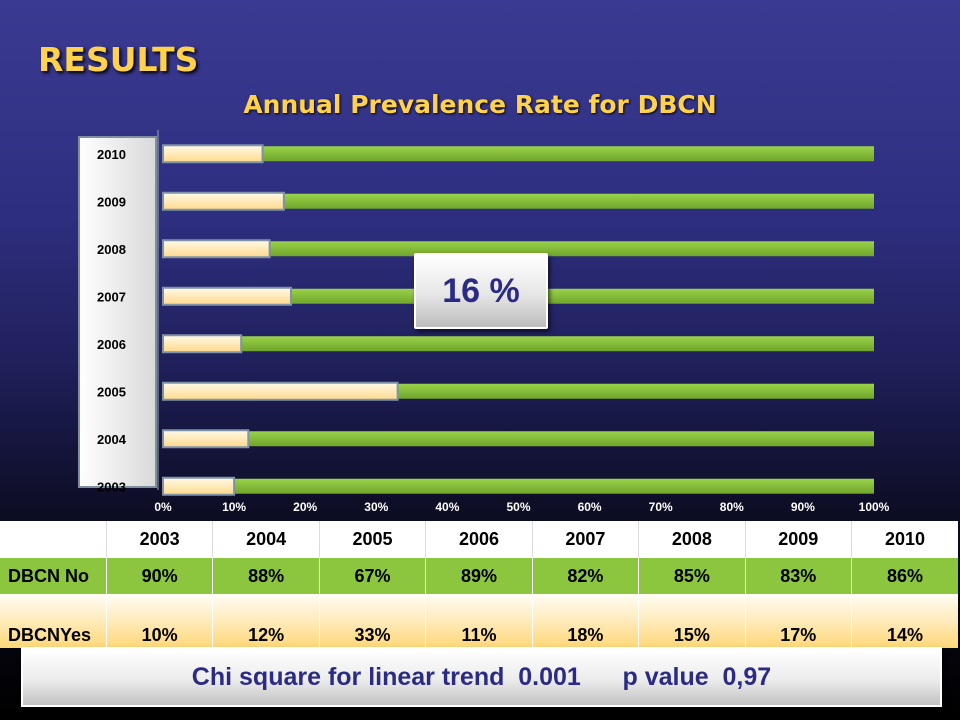 This screenshot has width=960, height=720. I want to click on bar-dbcn-yes-2007, so click(227, 296).